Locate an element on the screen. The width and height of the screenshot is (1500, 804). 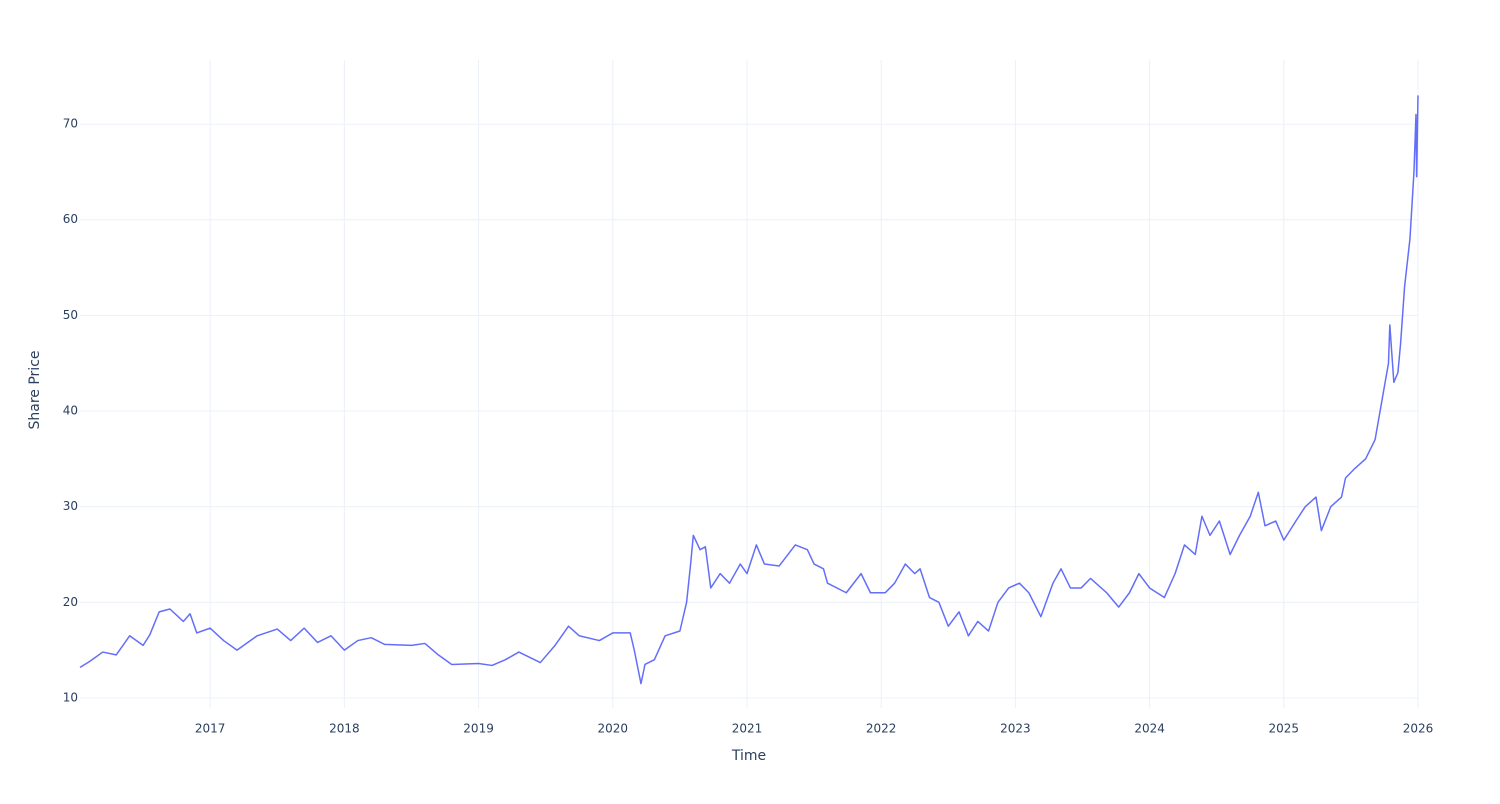
y-tick-label: 60 is located at coordinates (70, 219).